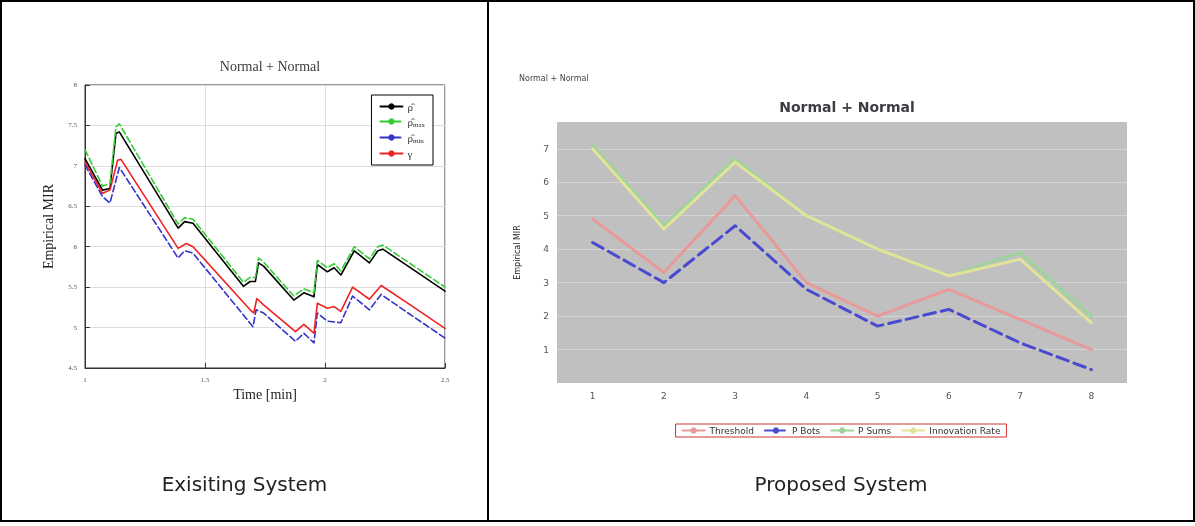 The image size is (1195, 526). Describe the element at coordinates (546, 182) in the screenshot. I see `y-tick-label: 6` at that location.